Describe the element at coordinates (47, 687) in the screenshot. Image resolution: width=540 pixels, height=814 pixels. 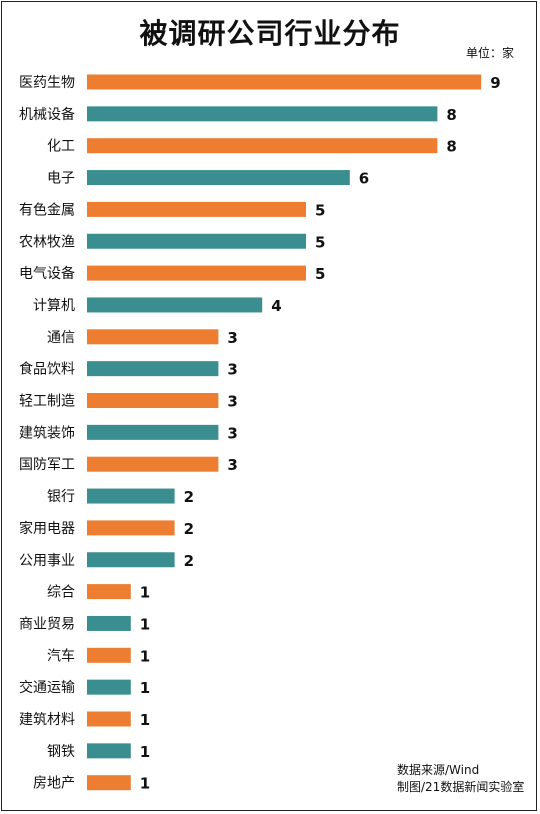
I see `category-label: 交通运输` at that location.